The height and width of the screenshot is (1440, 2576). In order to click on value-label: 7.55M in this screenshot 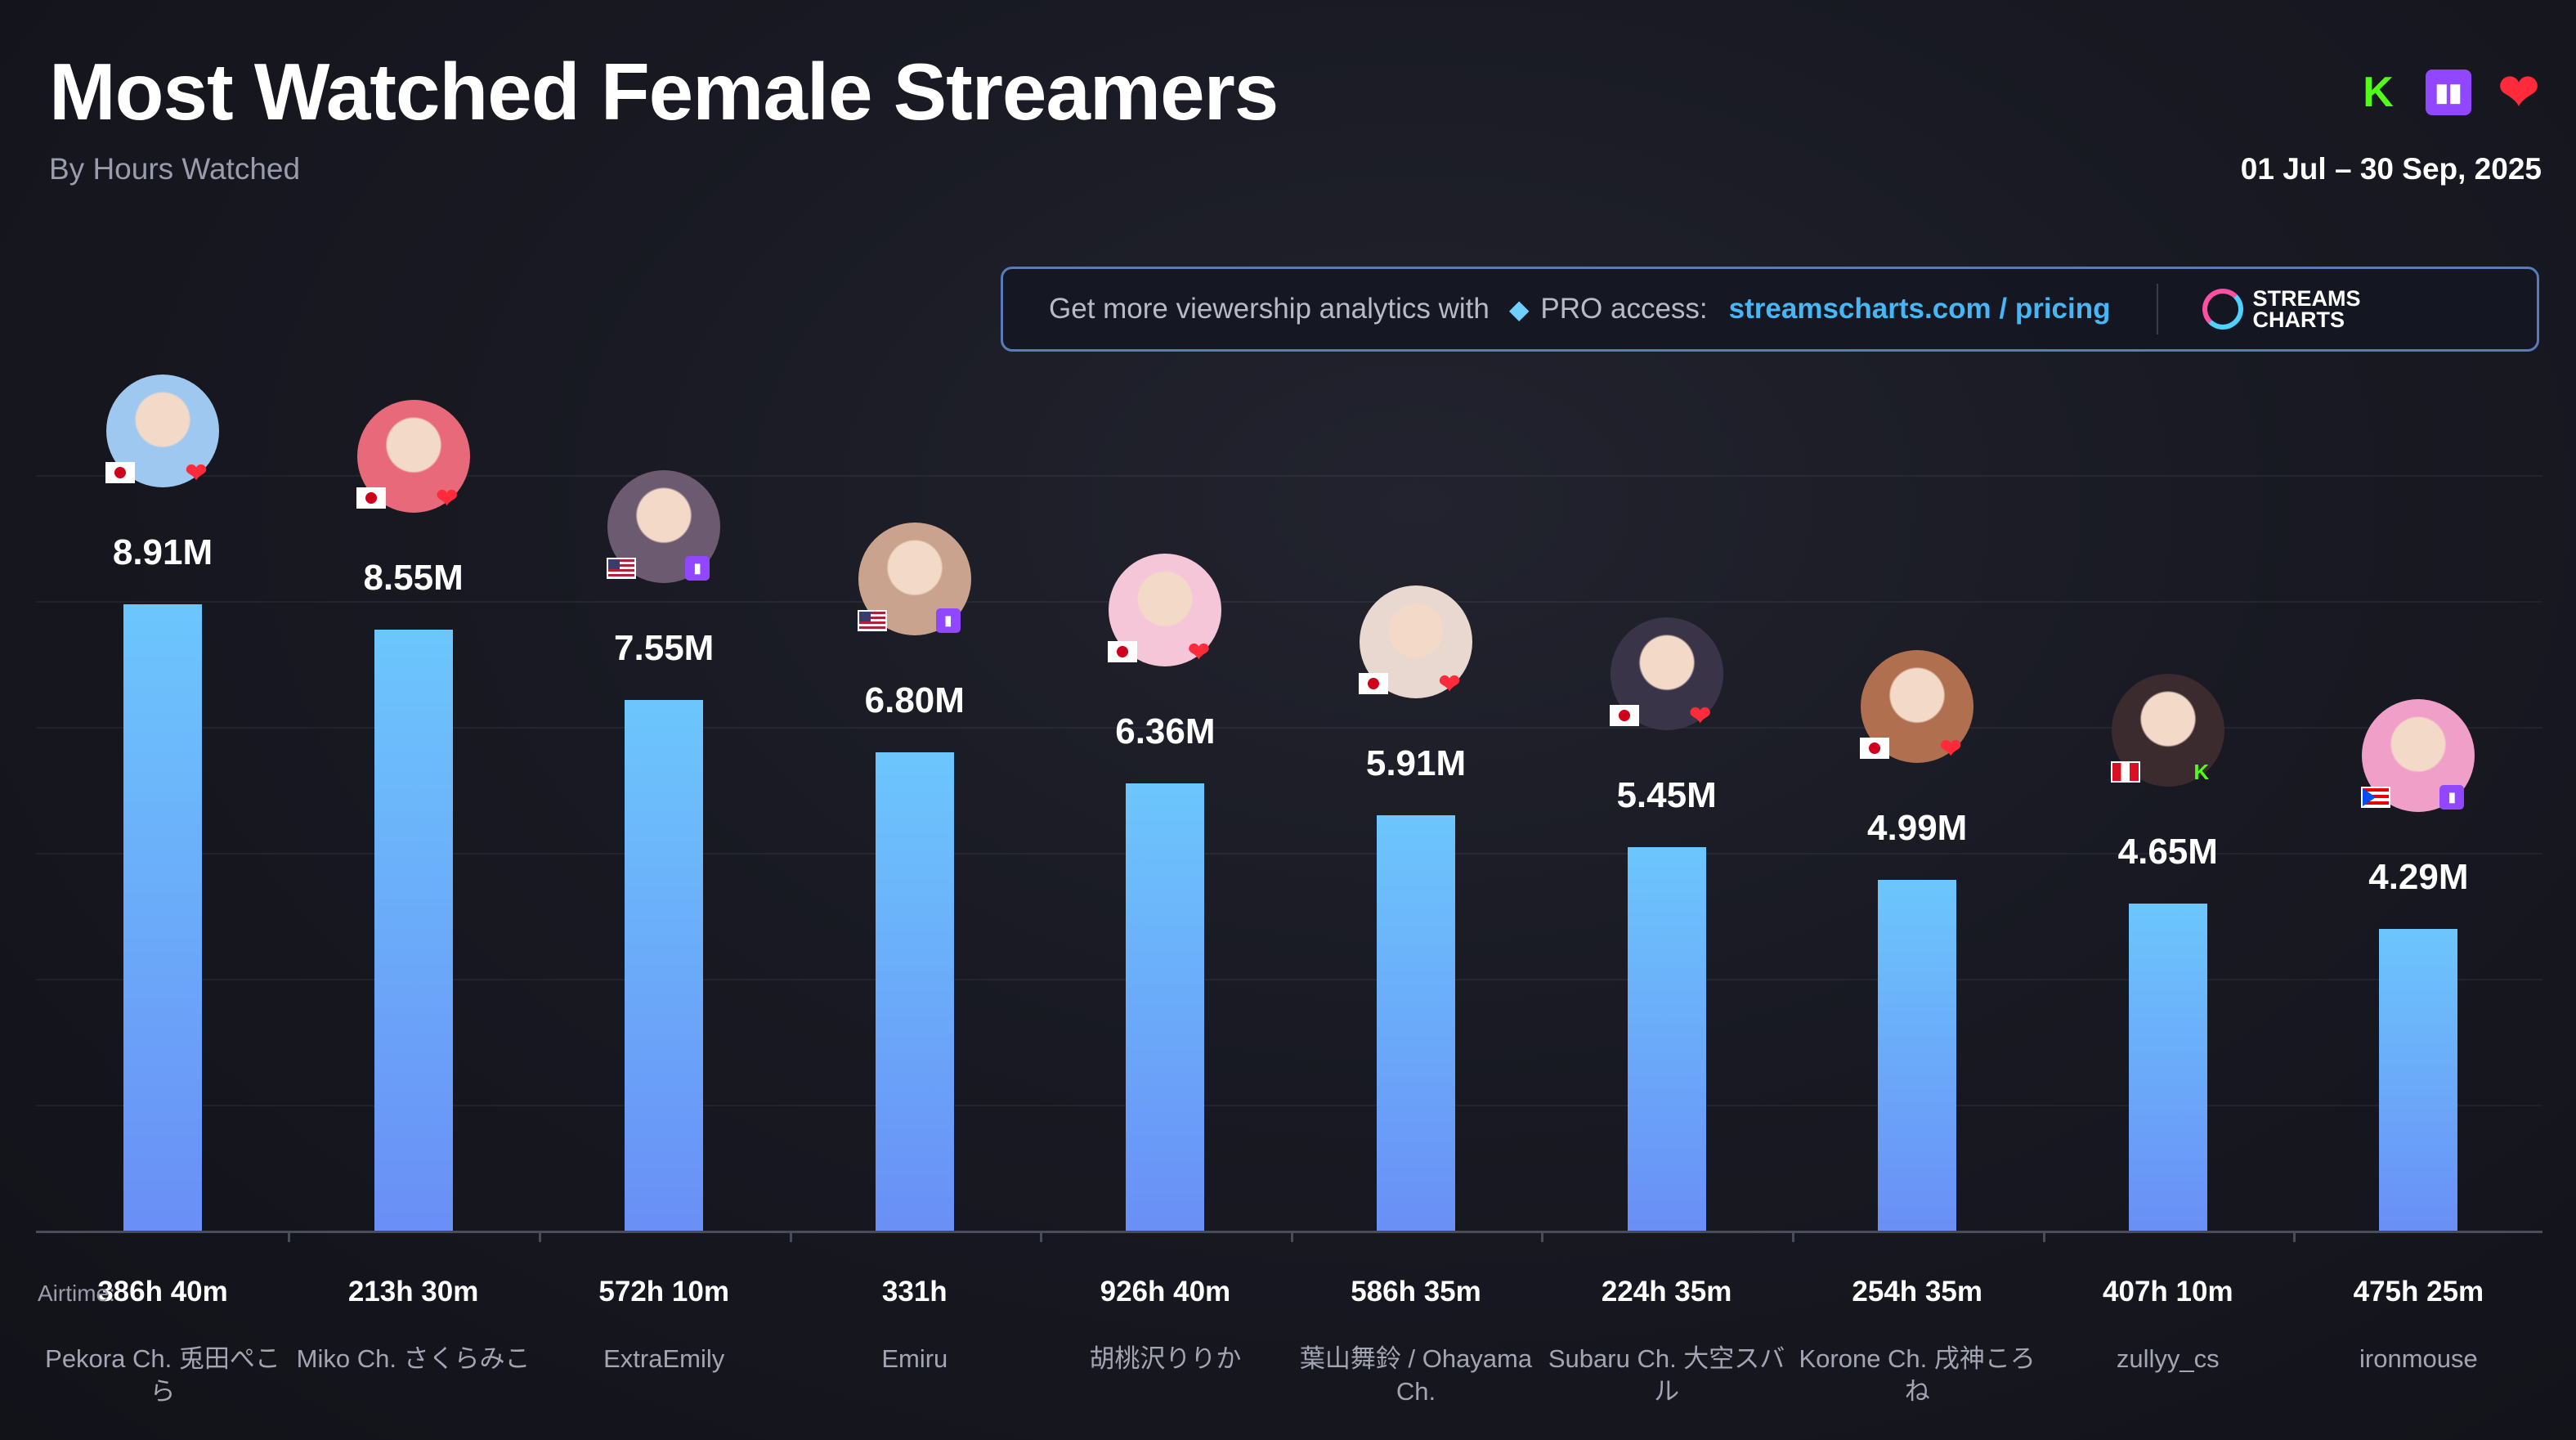, I will do `click(664, 647)`.